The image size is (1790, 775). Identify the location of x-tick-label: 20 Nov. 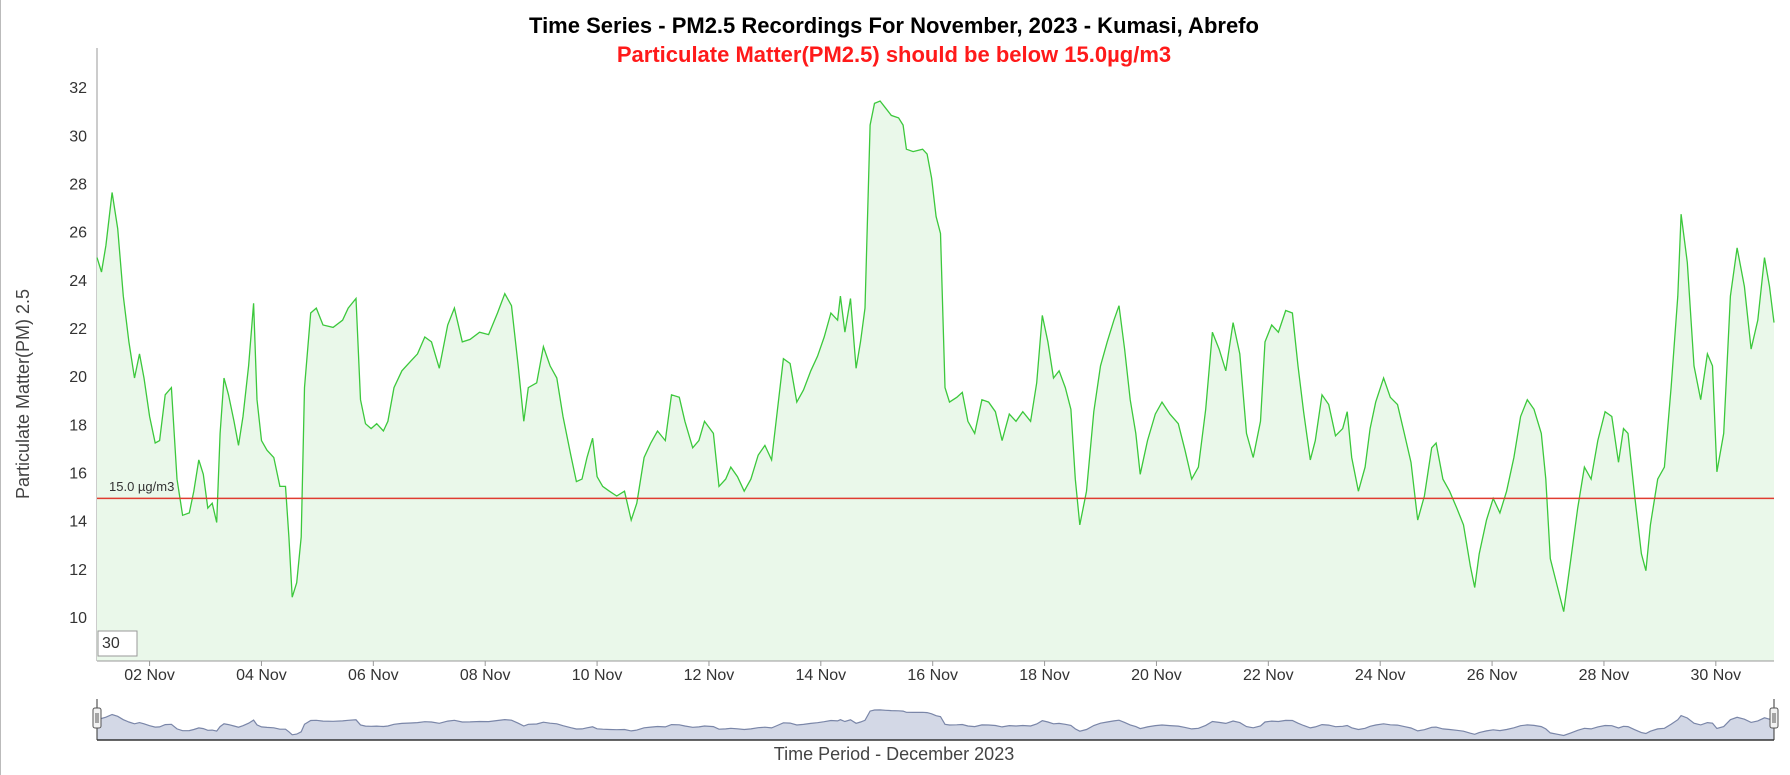
(1156, 675).